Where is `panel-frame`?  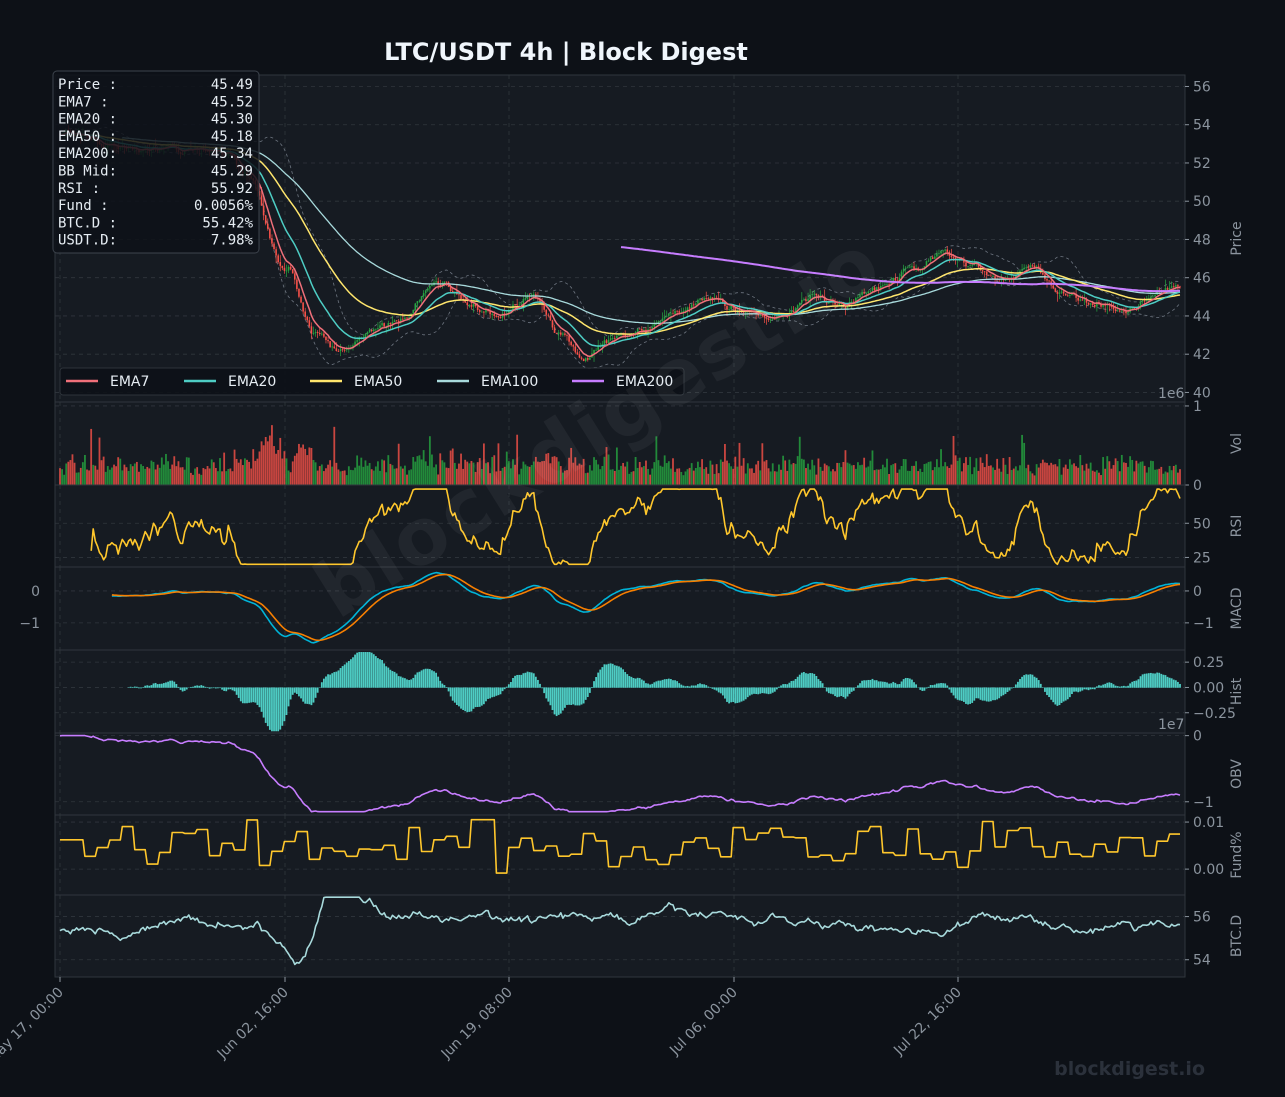 panel-frame is located at coordinates (620, 526).